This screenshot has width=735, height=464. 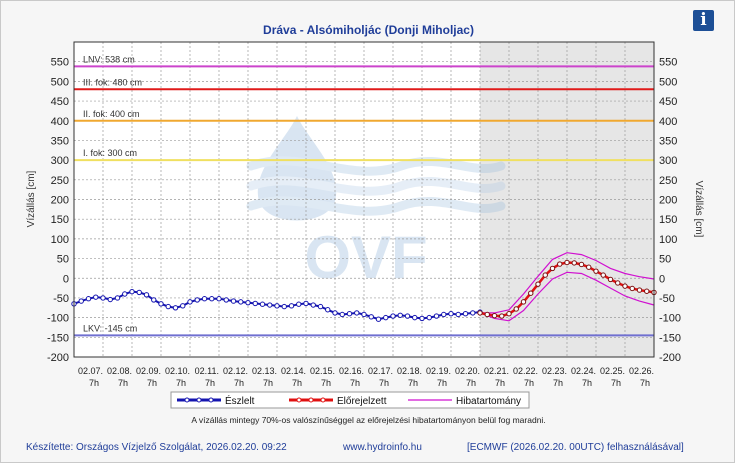 I want to click on y-tick-label-left: -100, so click(x=58, y=319).